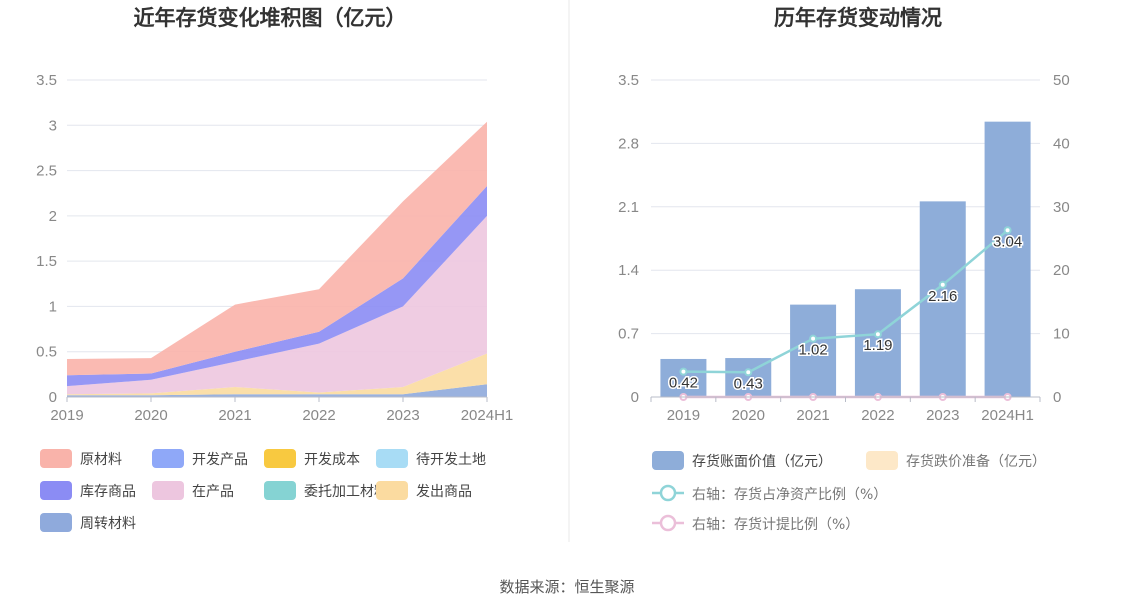  Describe the element at coordinates (46, 171) in the screenshot. I see `y-tick-label: 2.5` at that location.